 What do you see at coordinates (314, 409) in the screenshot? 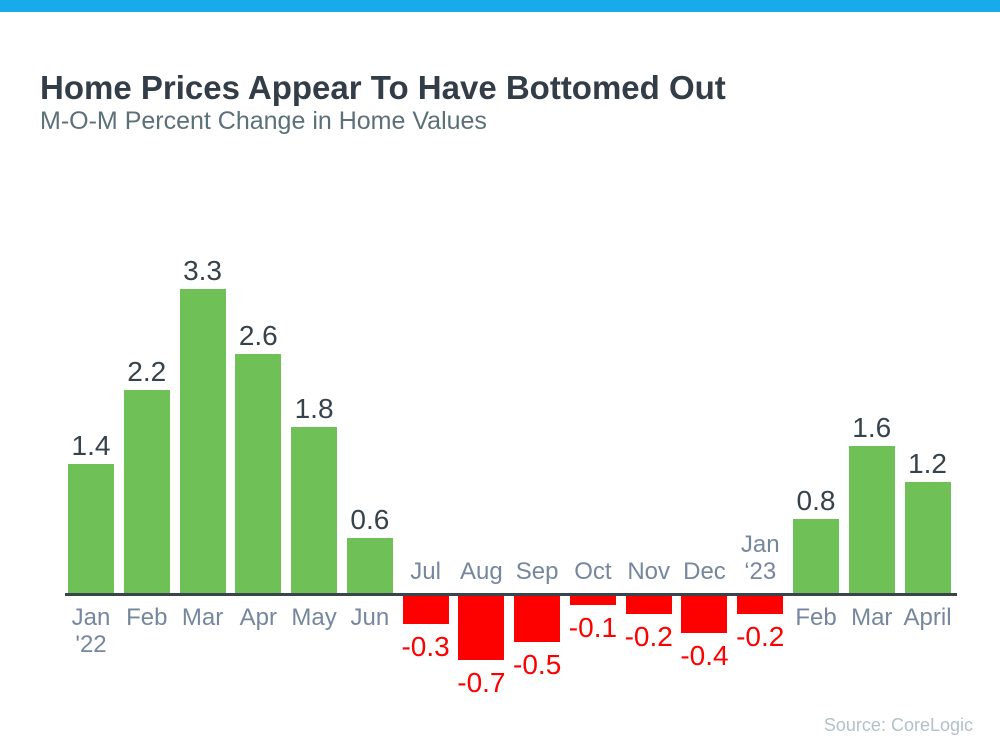
I see `bar-value-label: 1.8` at bounding box center [314, 409].